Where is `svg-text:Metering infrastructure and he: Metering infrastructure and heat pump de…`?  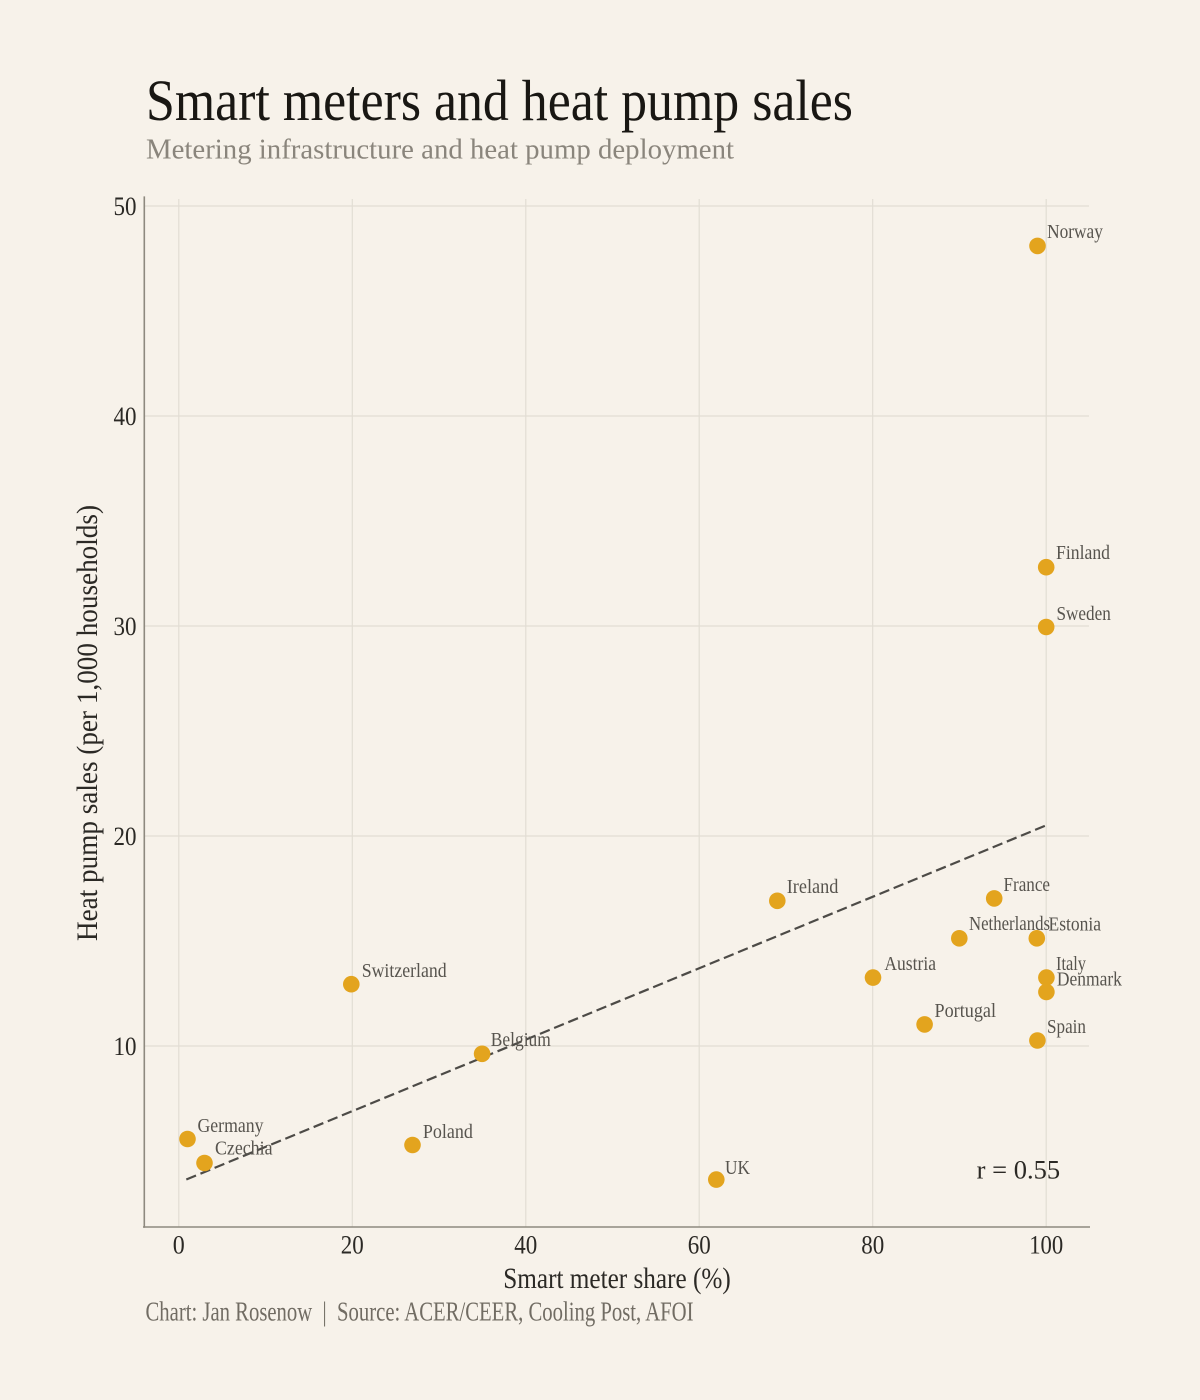
svg-text:Metering infrastructure and he: Metering infrastructure and heat pump de… is located at coordinates (440, 150).